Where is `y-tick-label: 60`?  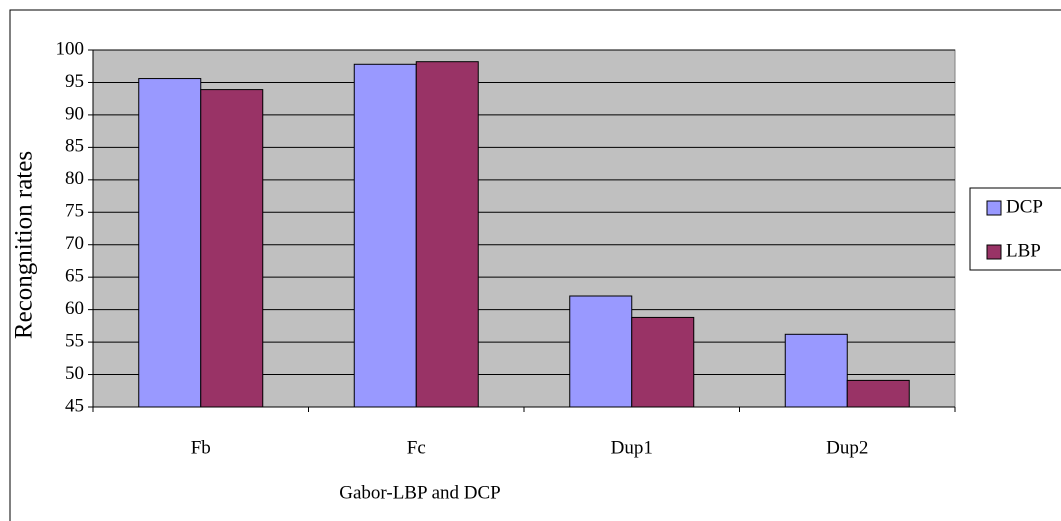 y-tick-label: 60 is located at coordinates (74, 308).